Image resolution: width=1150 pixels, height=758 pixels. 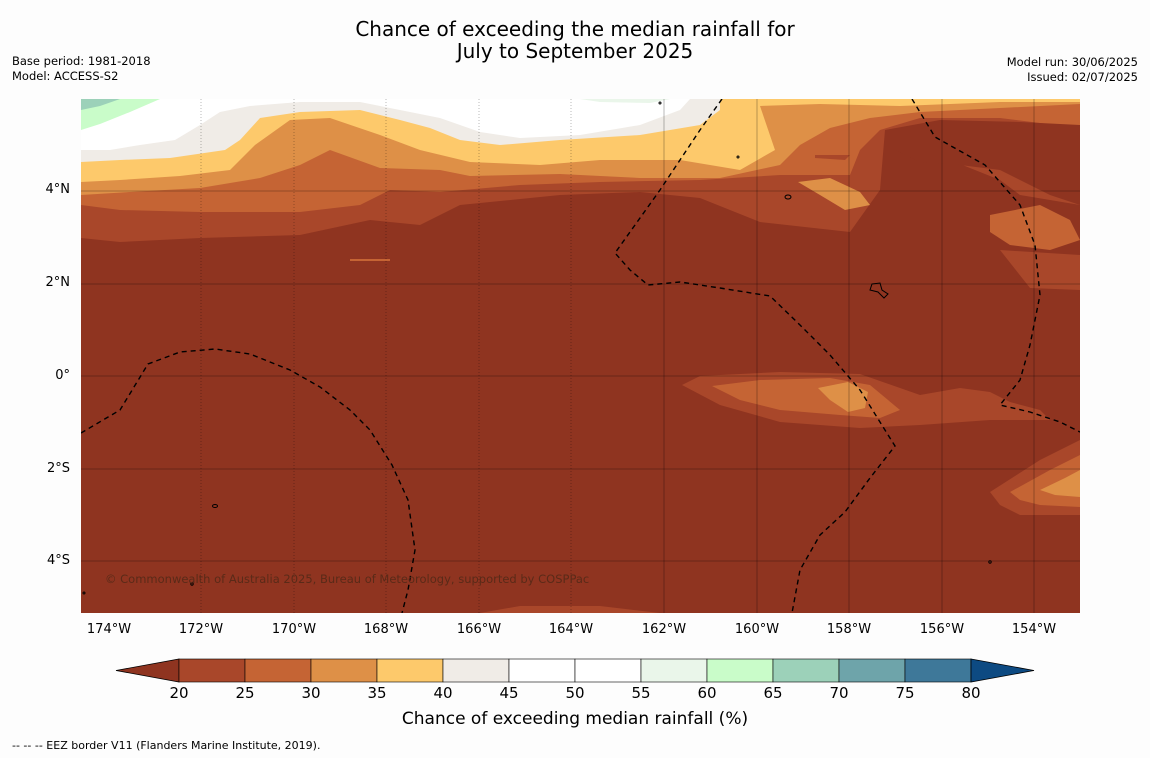 I want to click on colorbar-tick-label: 30, so click(x=311, y=693).